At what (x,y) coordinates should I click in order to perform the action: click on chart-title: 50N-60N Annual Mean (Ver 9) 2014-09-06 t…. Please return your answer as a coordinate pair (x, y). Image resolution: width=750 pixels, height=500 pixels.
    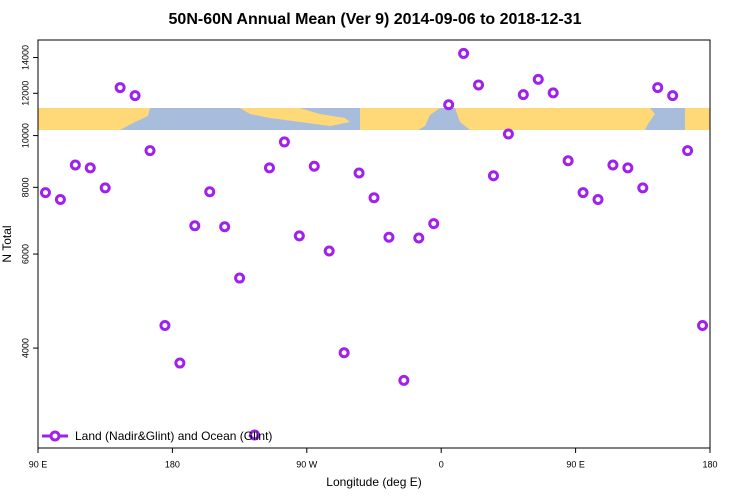
    Looking at the image, I should click on (375, 19).